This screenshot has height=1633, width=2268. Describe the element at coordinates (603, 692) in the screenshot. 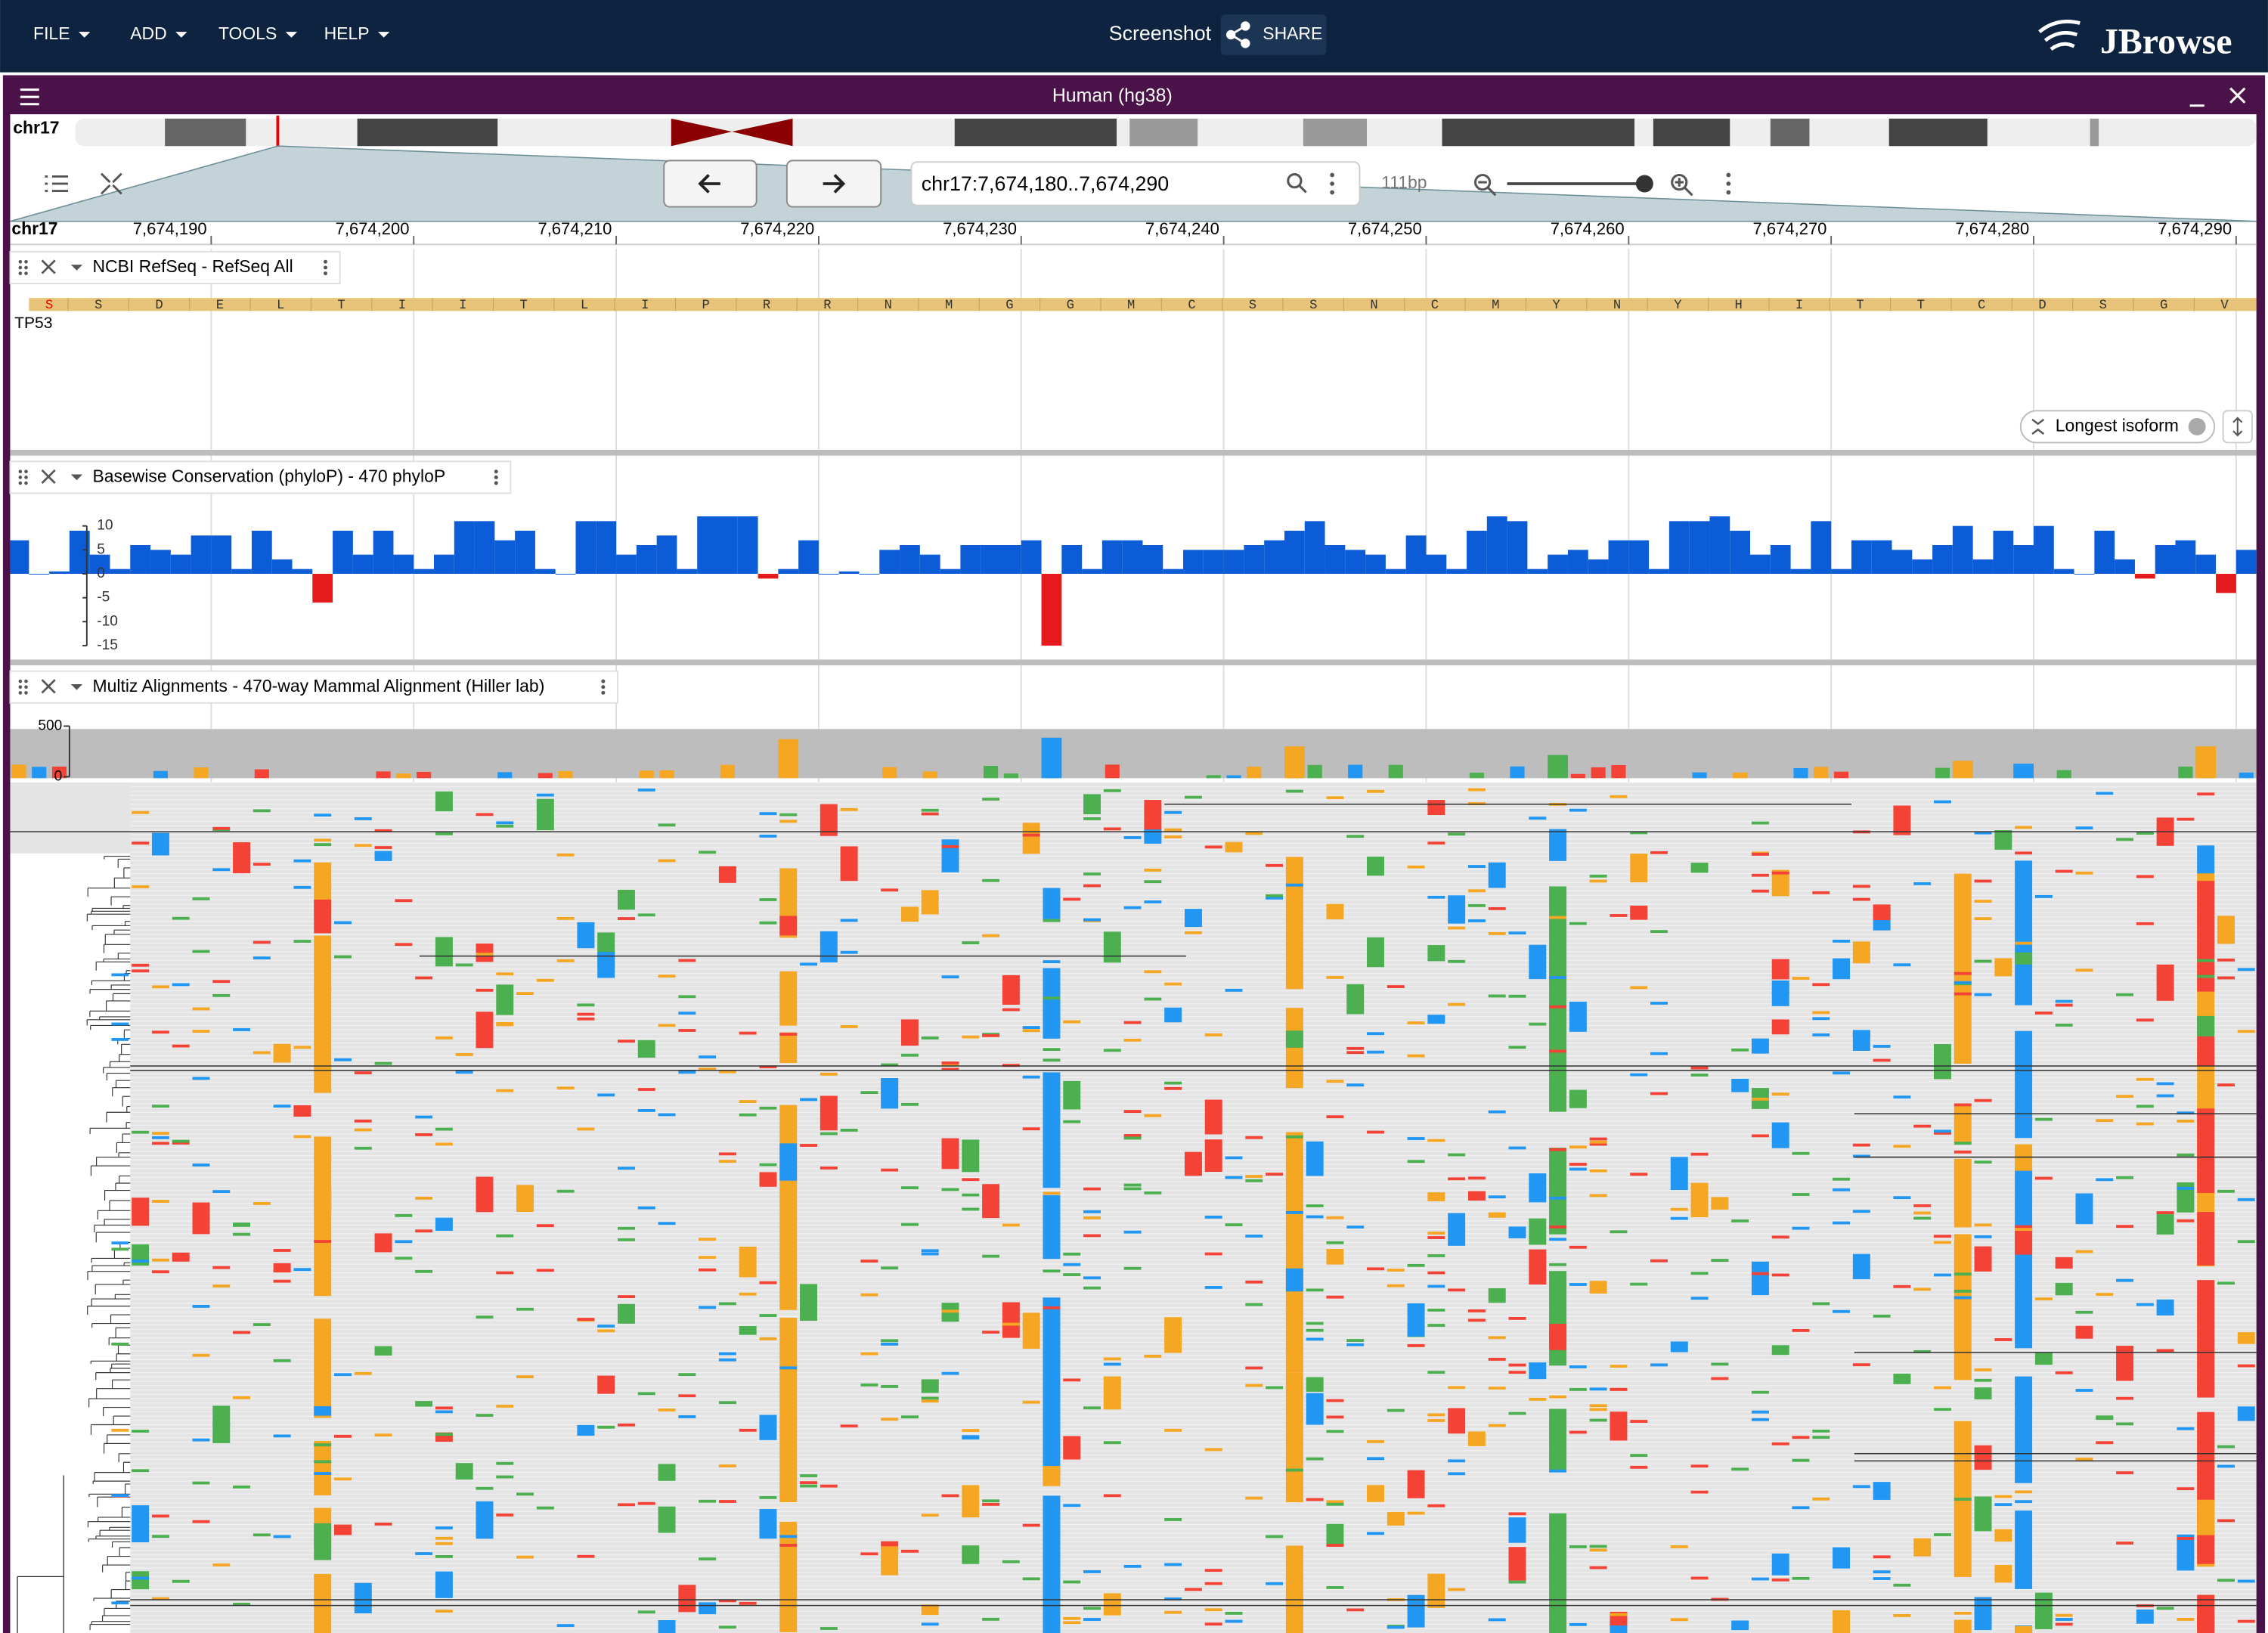

I see `menu-dot` at that location.